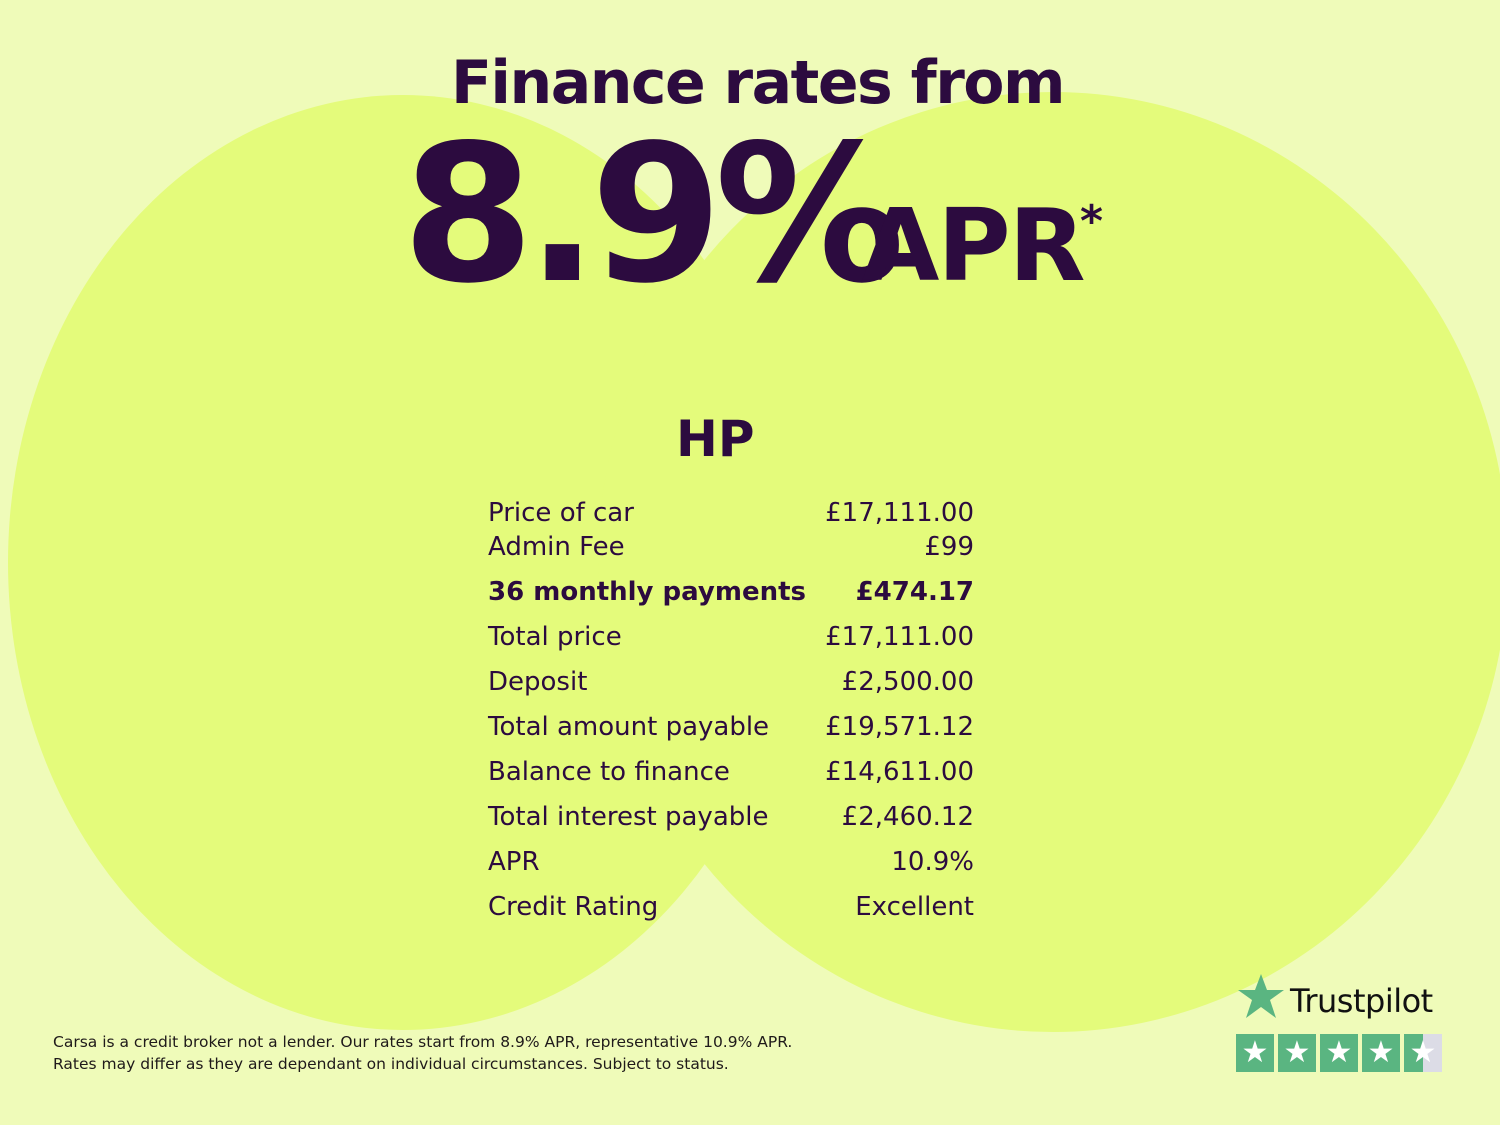  What do you see at coordinates (653, 214) in the screenshot?
I see `headline-rate: 8.9%` at bounding box center [653, 214].